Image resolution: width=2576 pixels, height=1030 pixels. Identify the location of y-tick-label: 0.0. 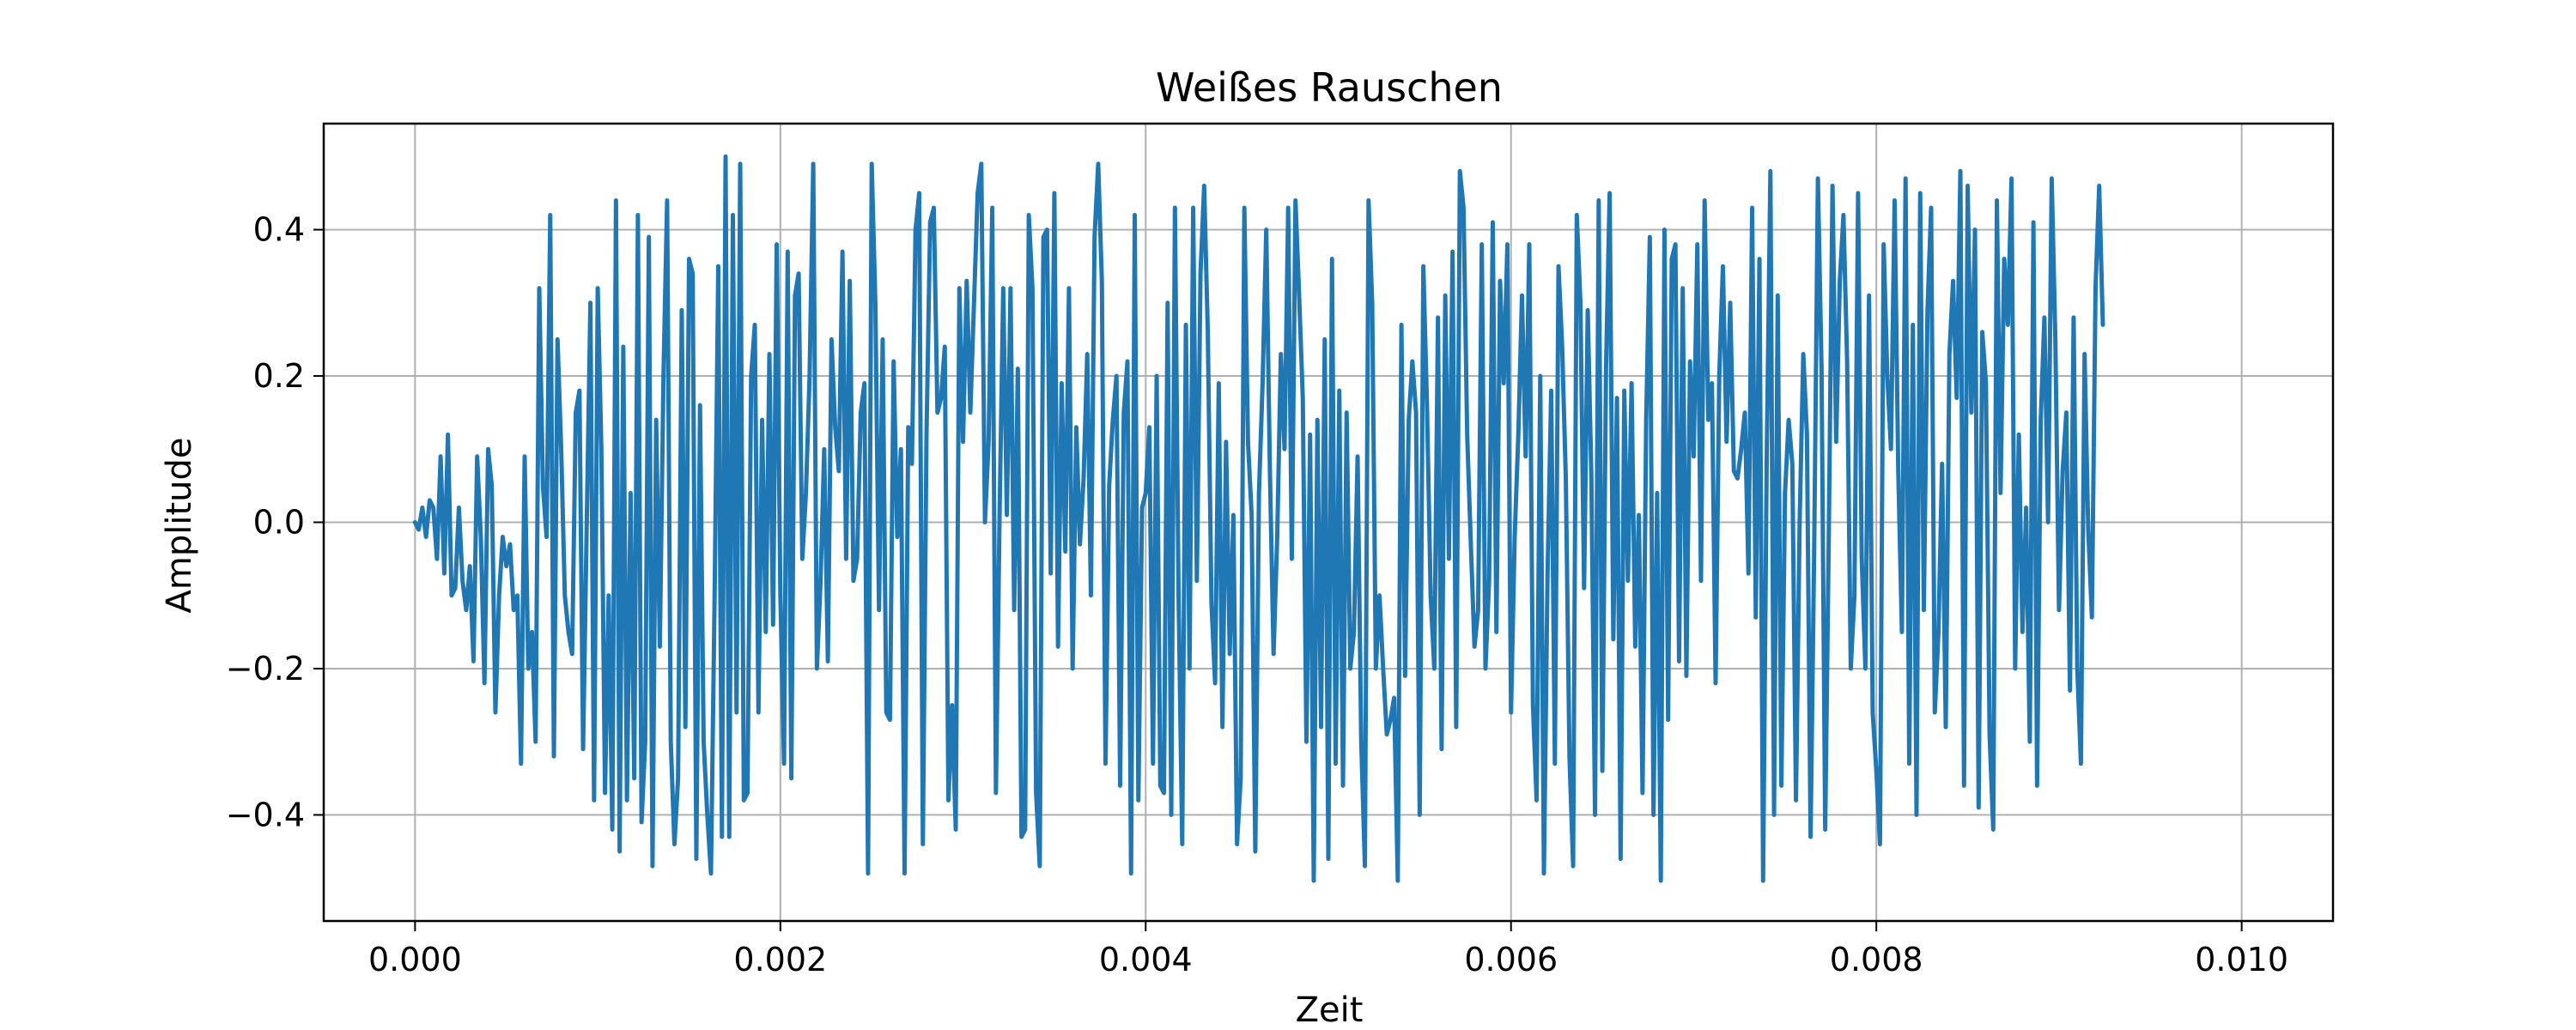
(279, 523).